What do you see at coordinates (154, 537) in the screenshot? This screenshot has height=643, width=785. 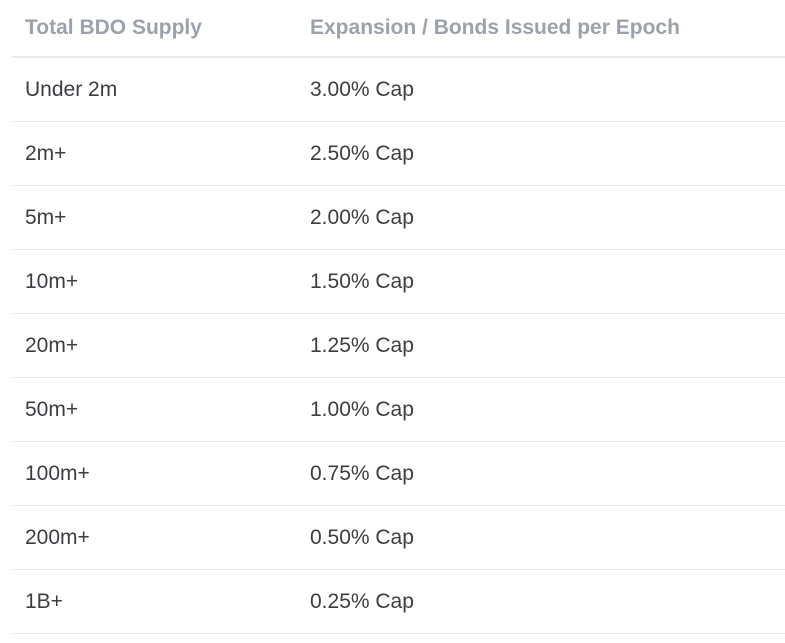 I see `table-cell: 200m+` at bounding box center [154, 537].